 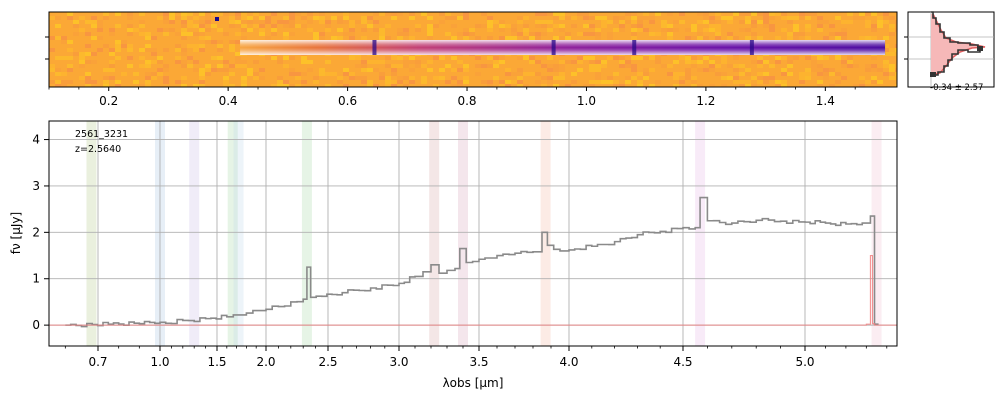 What do you see at coordinates (705, 101) in the screenshot?
I see `top-x-tick-label: 1.2` at bounding box center [705, 101].